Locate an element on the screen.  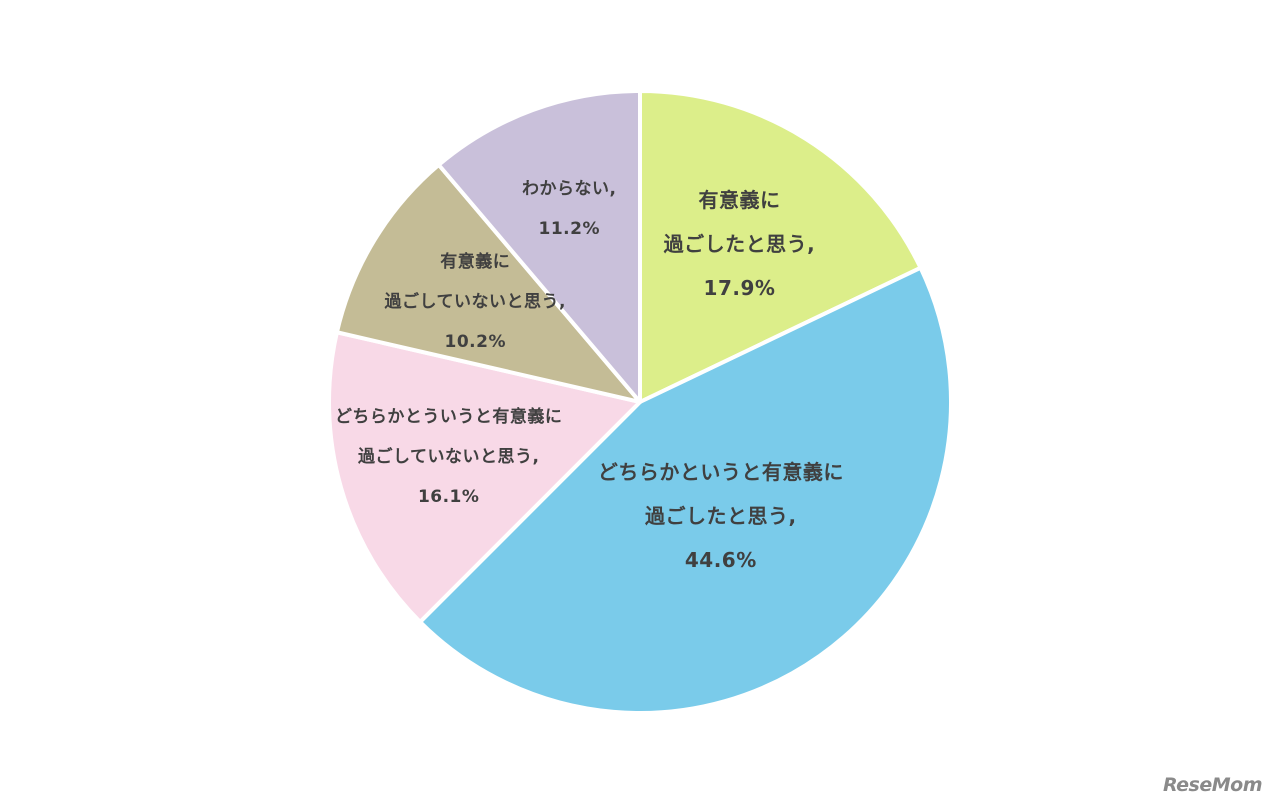
resemom-logo: ReseMom is located at coordinates (1212, 785).